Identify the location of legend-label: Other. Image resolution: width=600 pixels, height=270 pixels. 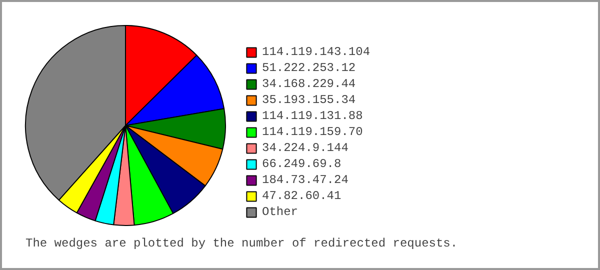
(280, 212).